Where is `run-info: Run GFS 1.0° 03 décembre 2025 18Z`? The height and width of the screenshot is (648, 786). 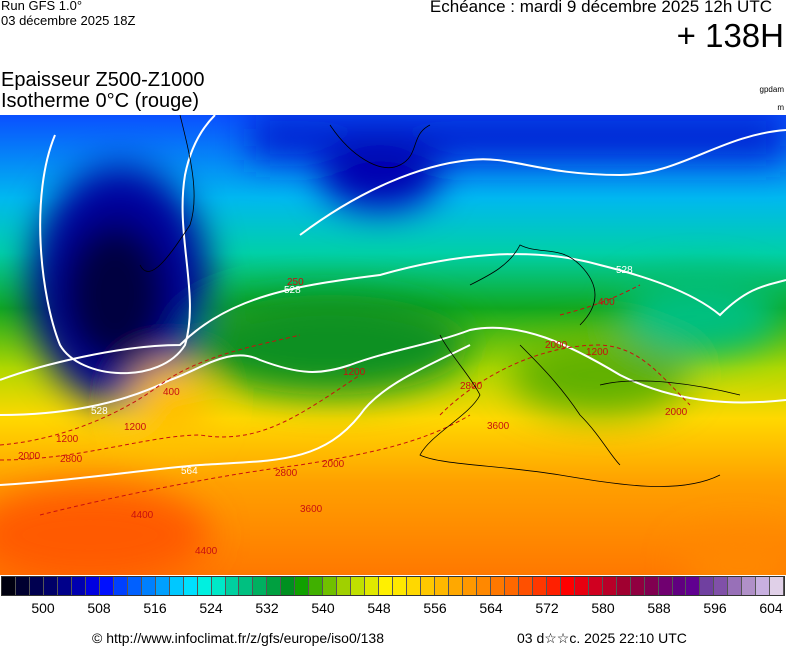
run-info: Run GFS 1.0° 03 décembre 2025 18Z is located at coordinates (68, 14).